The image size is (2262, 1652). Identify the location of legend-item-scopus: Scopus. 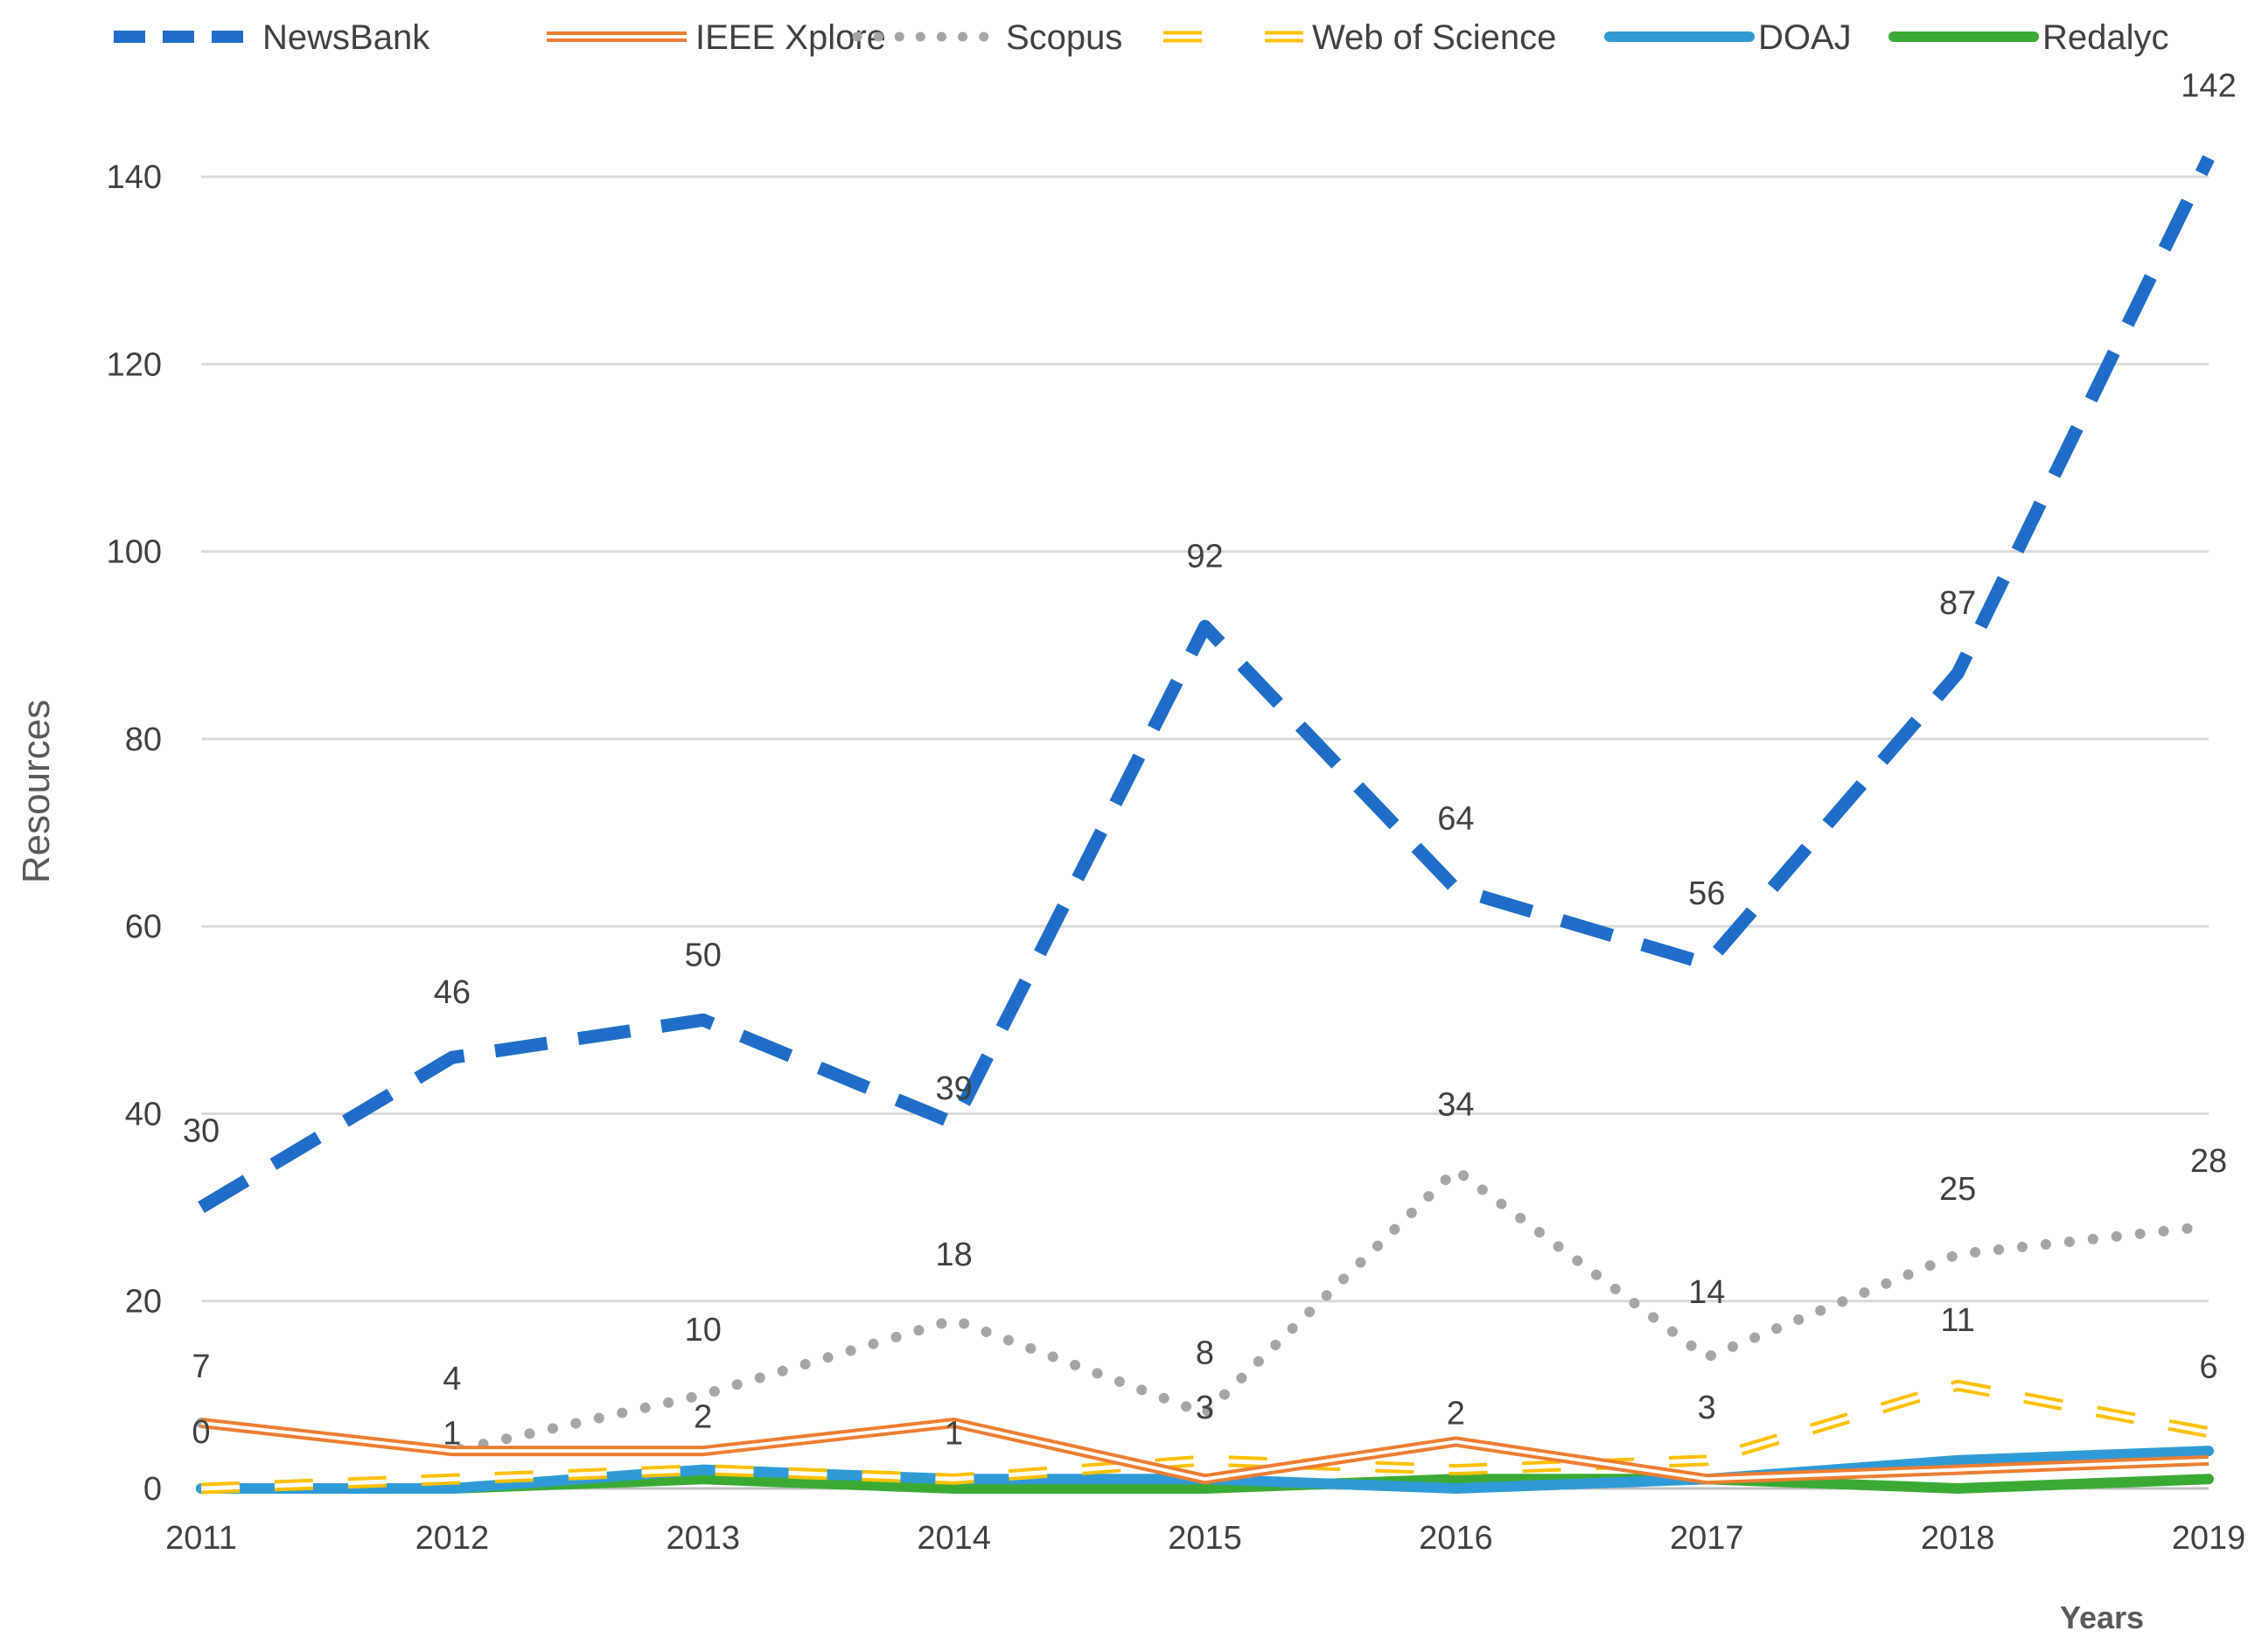
(987, 37).